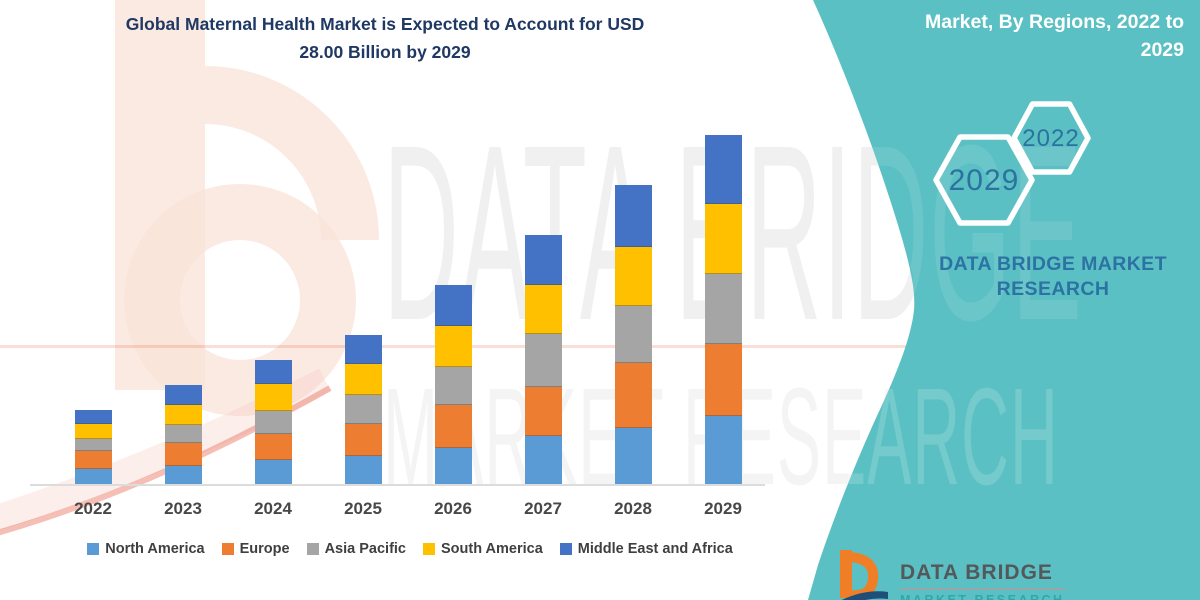 The height and width of the screenshot is (600, 1200). Describe the element at coordinates (1050, 138) in the screenshot. I see `hexagon-2022-label: 2022` at that location.